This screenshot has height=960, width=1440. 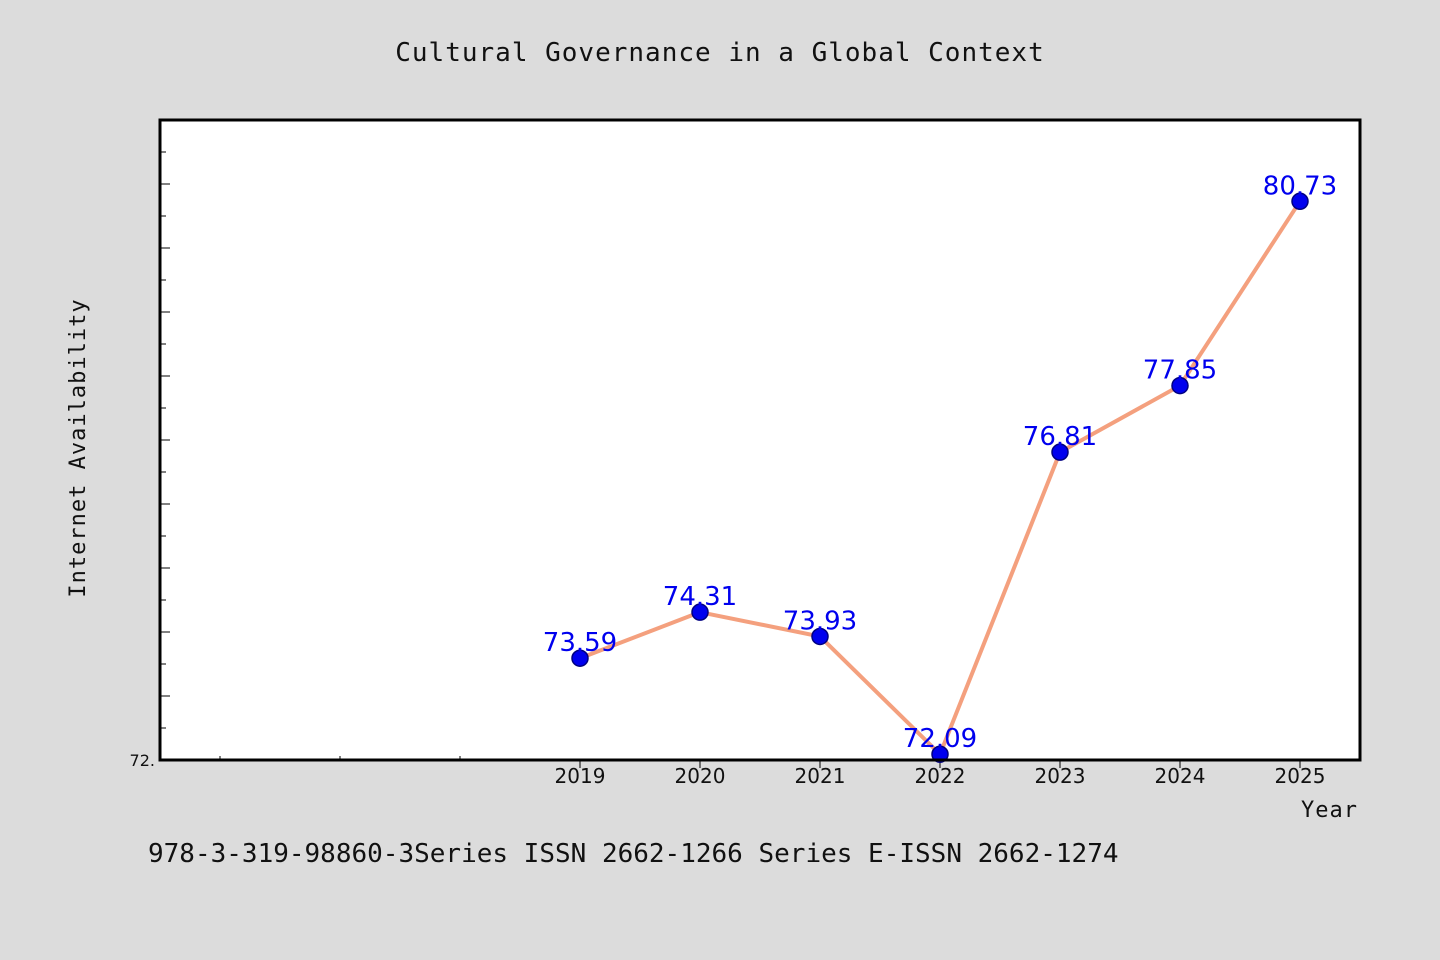 I want to click on y-ticks, so click(x=165, y=424).